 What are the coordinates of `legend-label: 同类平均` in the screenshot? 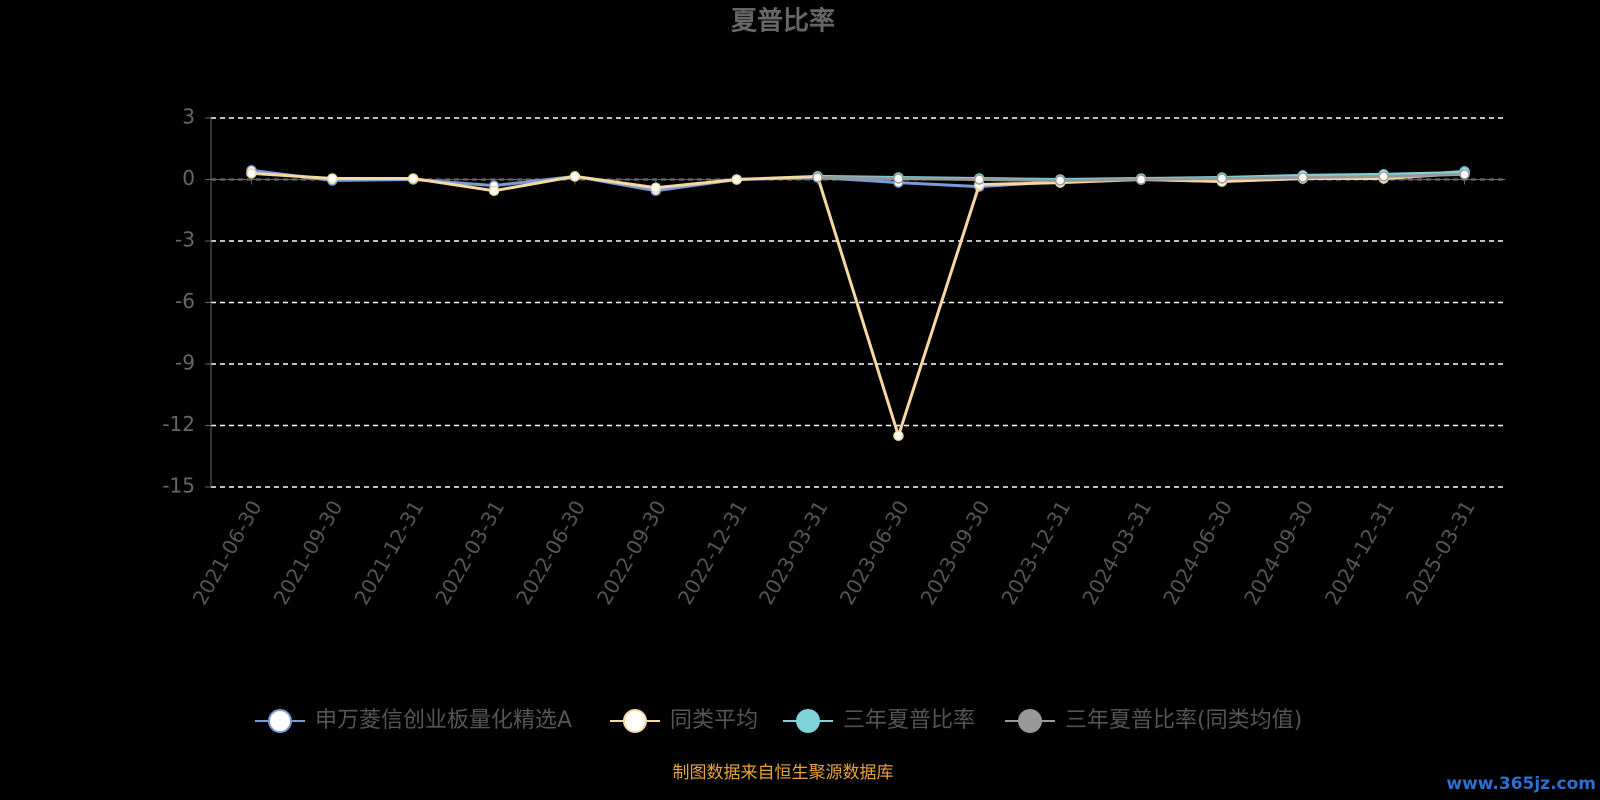 It's located at (714, 720).